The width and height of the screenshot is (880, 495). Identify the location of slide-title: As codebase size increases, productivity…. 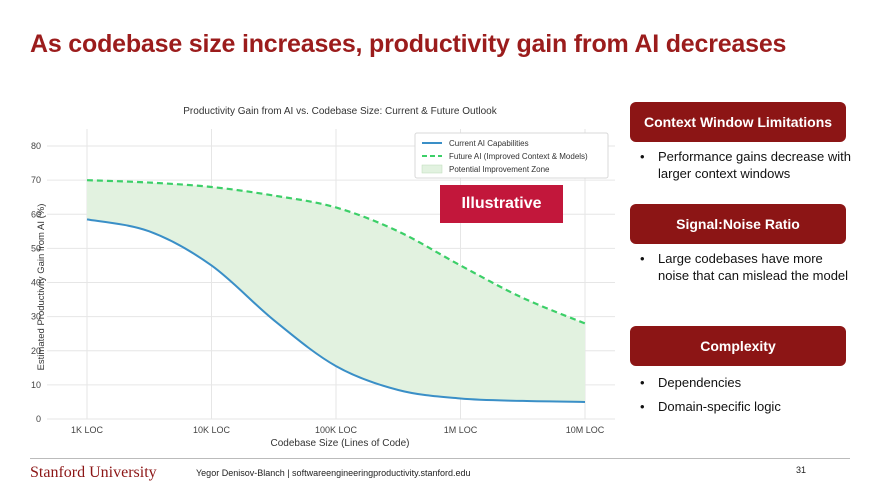
(408, 44).